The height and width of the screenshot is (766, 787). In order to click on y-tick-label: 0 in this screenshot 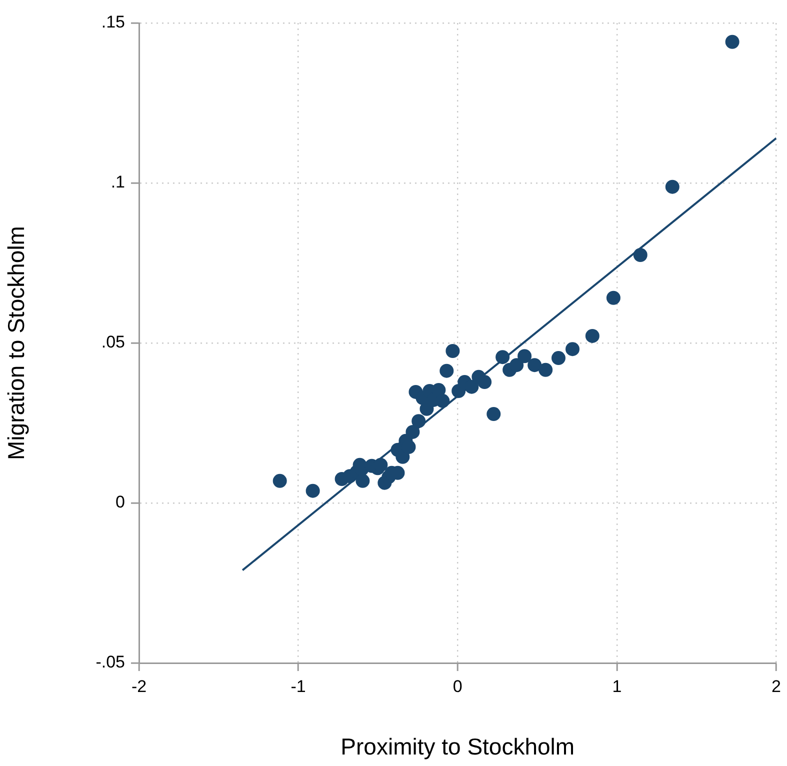, I will do `click(120, 502)`.